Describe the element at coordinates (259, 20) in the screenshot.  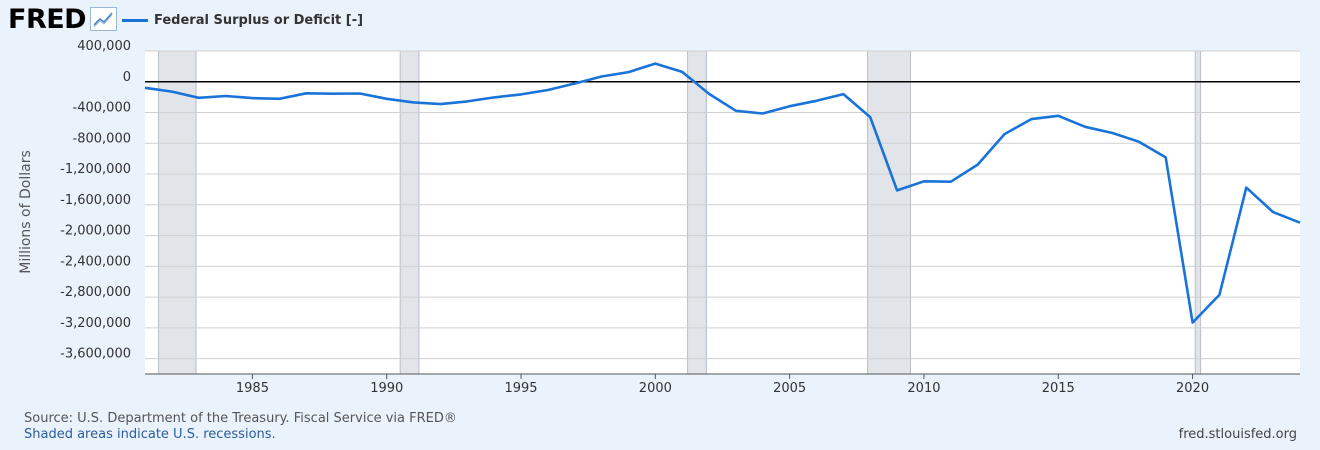
I see `legend-series-label: Federal Surplus or Deficit [-]` at that location.